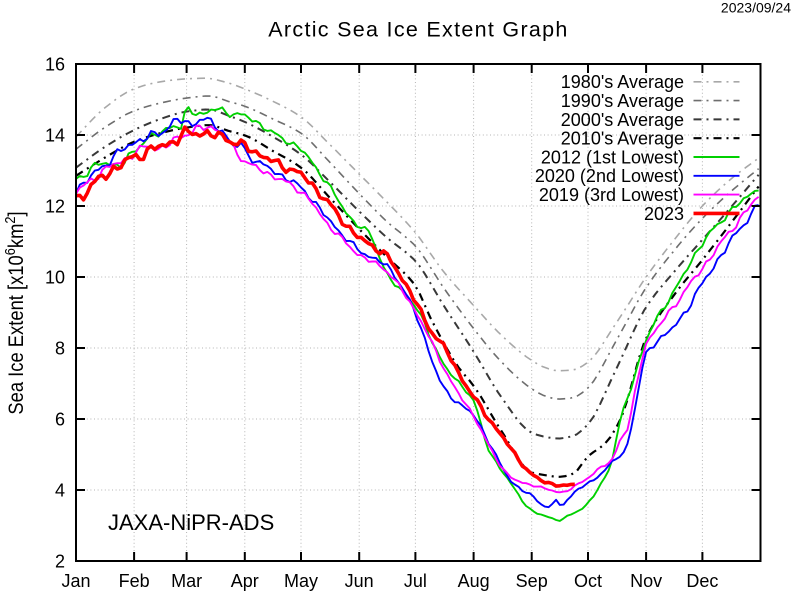  What do you see at coordinates (664, 214) in the screenshot?
I see `svg-text: 2023` at bounding box center [664, 214].